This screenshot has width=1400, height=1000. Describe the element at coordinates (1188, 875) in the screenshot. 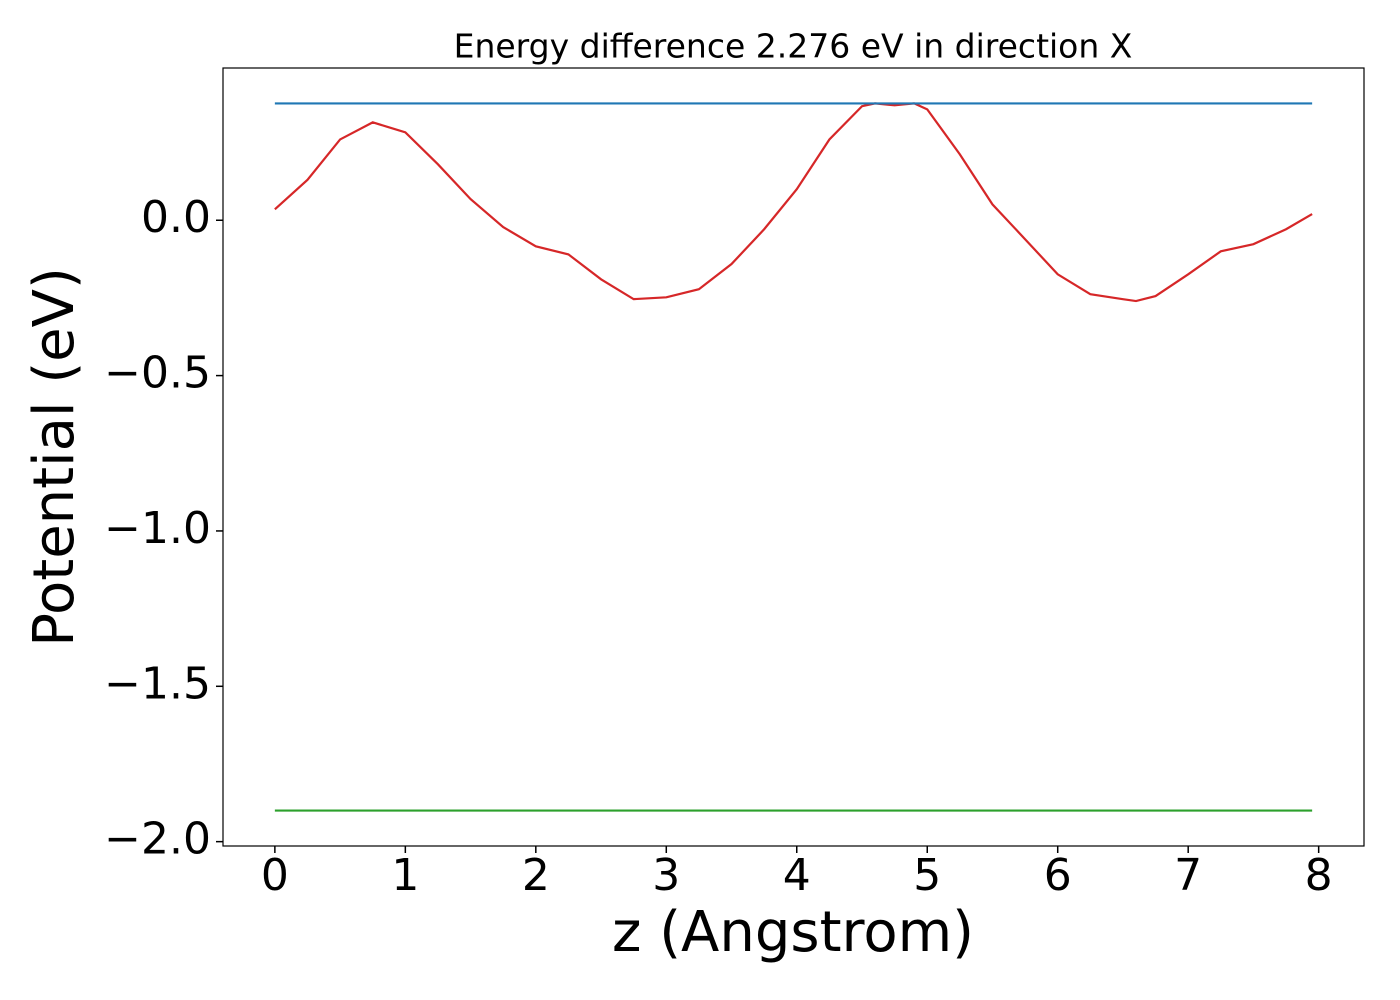

I see `x-tick-label: 7` at that location.